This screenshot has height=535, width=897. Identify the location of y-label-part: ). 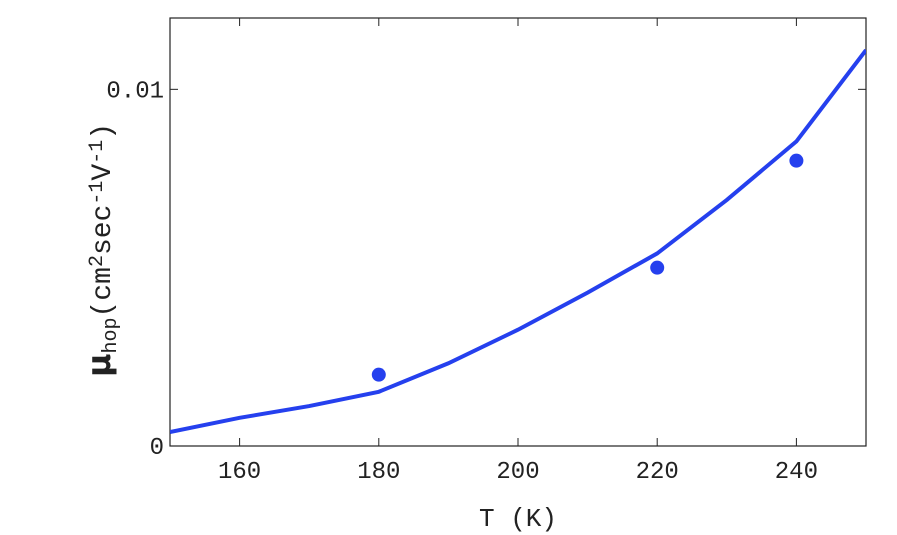
(103, 131).